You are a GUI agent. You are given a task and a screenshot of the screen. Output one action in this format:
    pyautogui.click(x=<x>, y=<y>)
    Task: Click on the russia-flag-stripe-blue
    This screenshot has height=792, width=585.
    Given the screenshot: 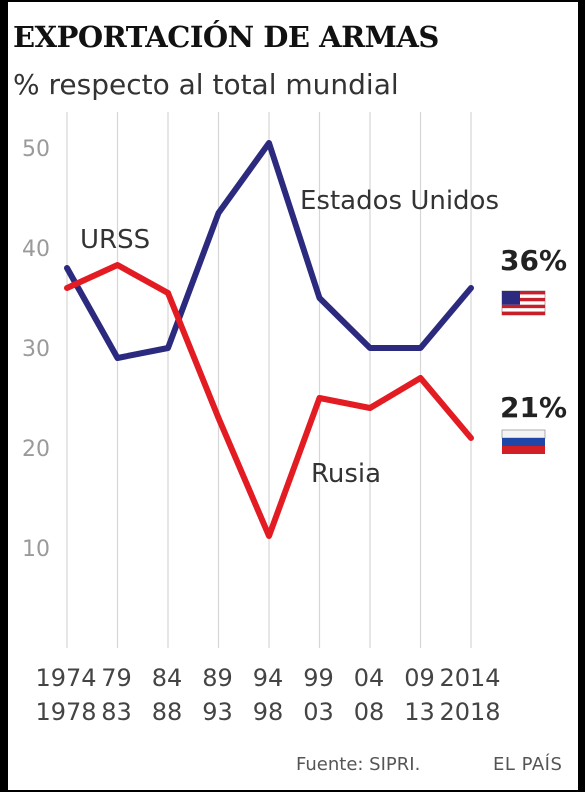 What is the action you would take?
    pyautogui.click(x=523, y=442)
    